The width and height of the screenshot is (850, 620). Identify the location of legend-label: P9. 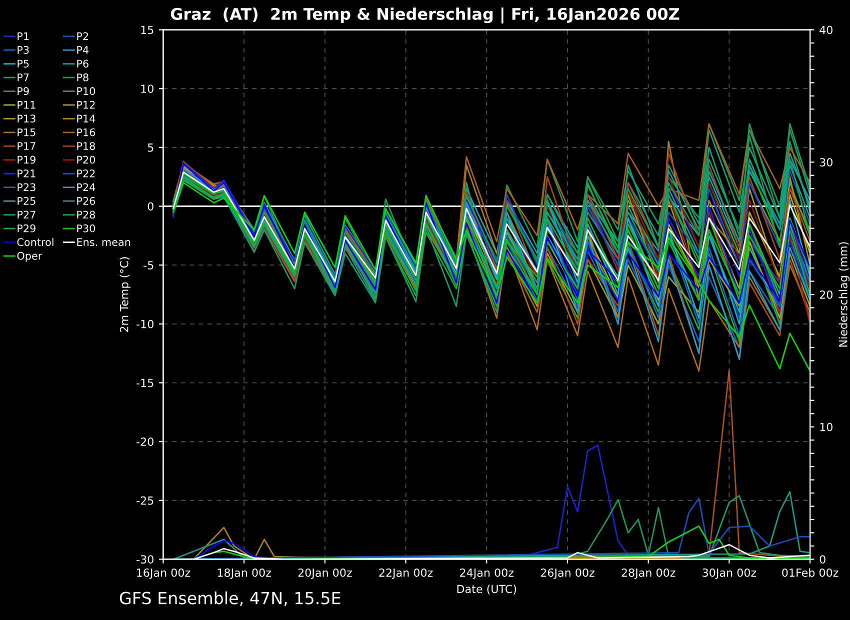
(23, 91).